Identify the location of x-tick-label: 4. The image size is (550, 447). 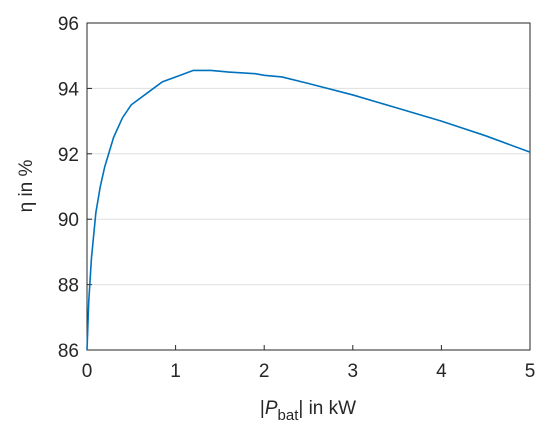
(441, 371).